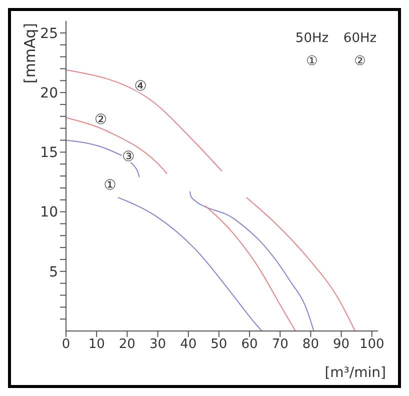 The height and width of the screenshot is (396, 409). I want to click on x-tick-label: 60, so click(249, 344).